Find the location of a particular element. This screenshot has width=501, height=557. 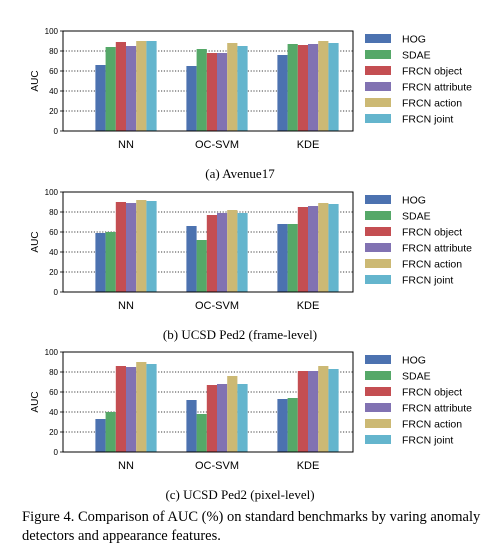

y-tick-label: 0 is located at coordinates (56, 292).